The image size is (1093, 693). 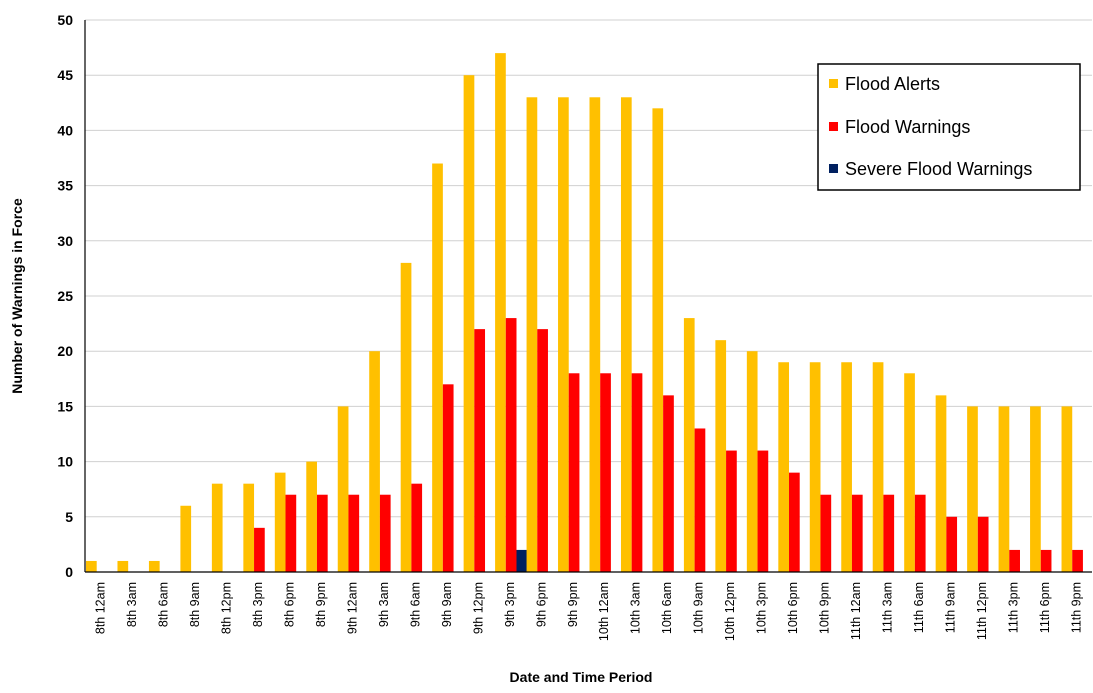 What do you see at coordinates (668, 483) in the screenshot?
I see `bar-flood-warnings-10th-6am` at bounding box center [668, 483].